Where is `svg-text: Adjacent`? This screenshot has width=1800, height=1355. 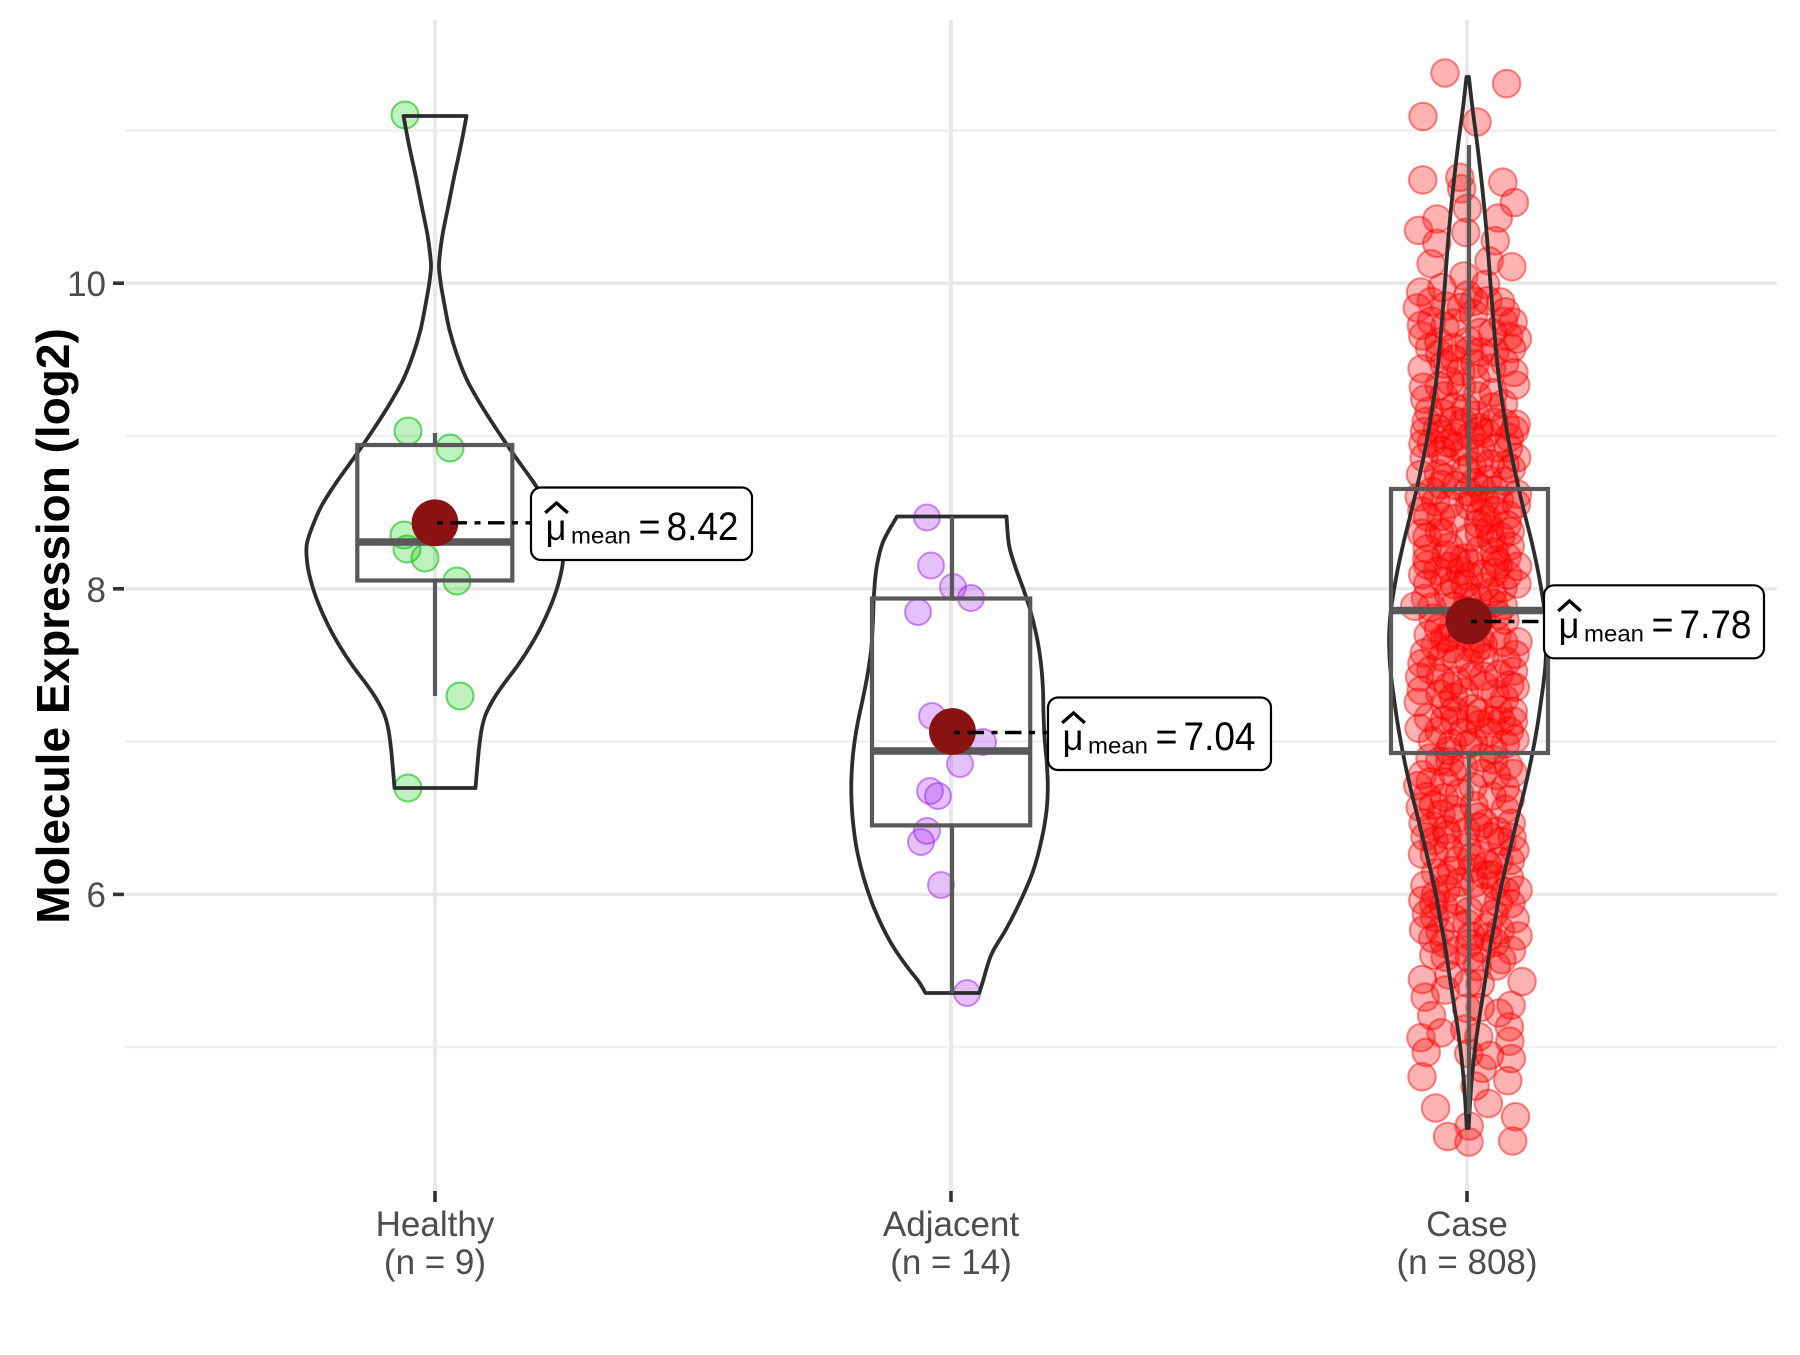
svg-text: Adjacent is located at coordinates (951, 1224).